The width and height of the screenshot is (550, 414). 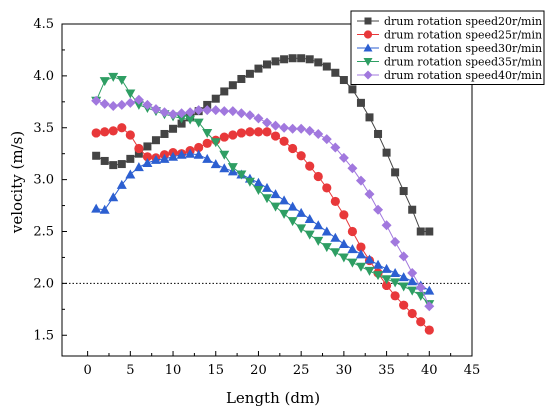 I want to click on x-tick-label: 5, so click(x=130, y=370).